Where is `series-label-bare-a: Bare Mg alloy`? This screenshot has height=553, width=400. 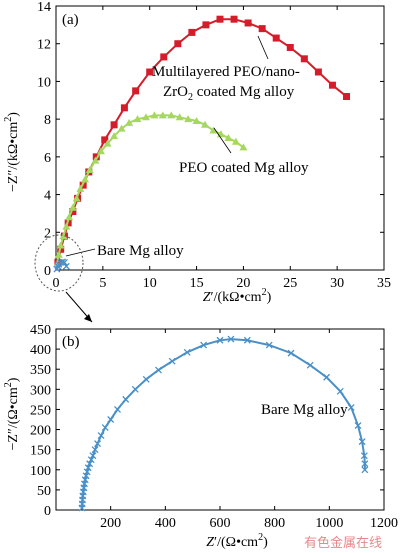 series-label-bare-a: Bare Mg alloy is located at coordinates (140, 251).